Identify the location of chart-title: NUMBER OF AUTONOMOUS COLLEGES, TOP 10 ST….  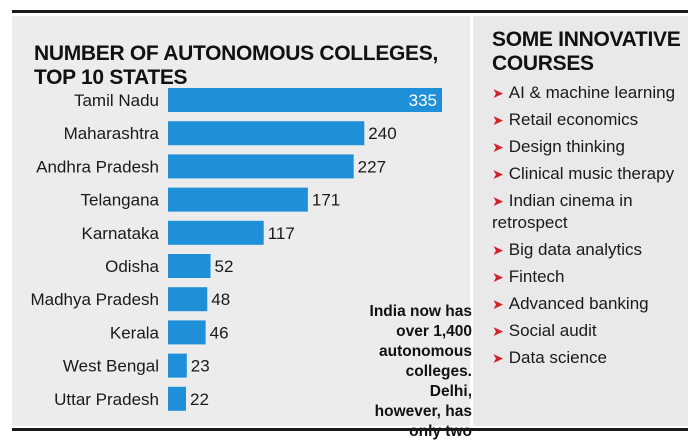
(236, 65).